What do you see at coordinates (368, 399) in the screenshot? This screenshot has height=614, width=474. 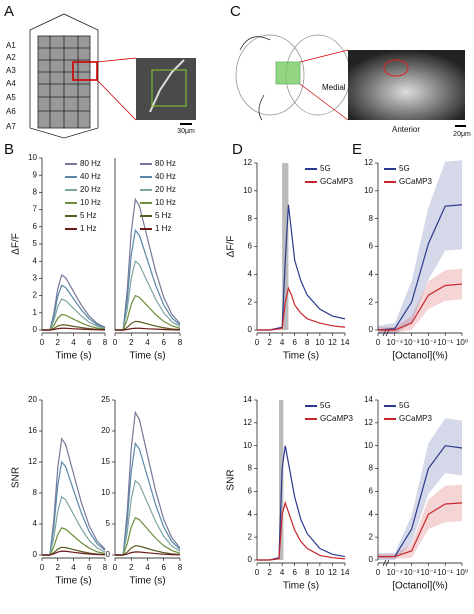 I see `y-tick-label: 14` at bounding box center [368, 399].